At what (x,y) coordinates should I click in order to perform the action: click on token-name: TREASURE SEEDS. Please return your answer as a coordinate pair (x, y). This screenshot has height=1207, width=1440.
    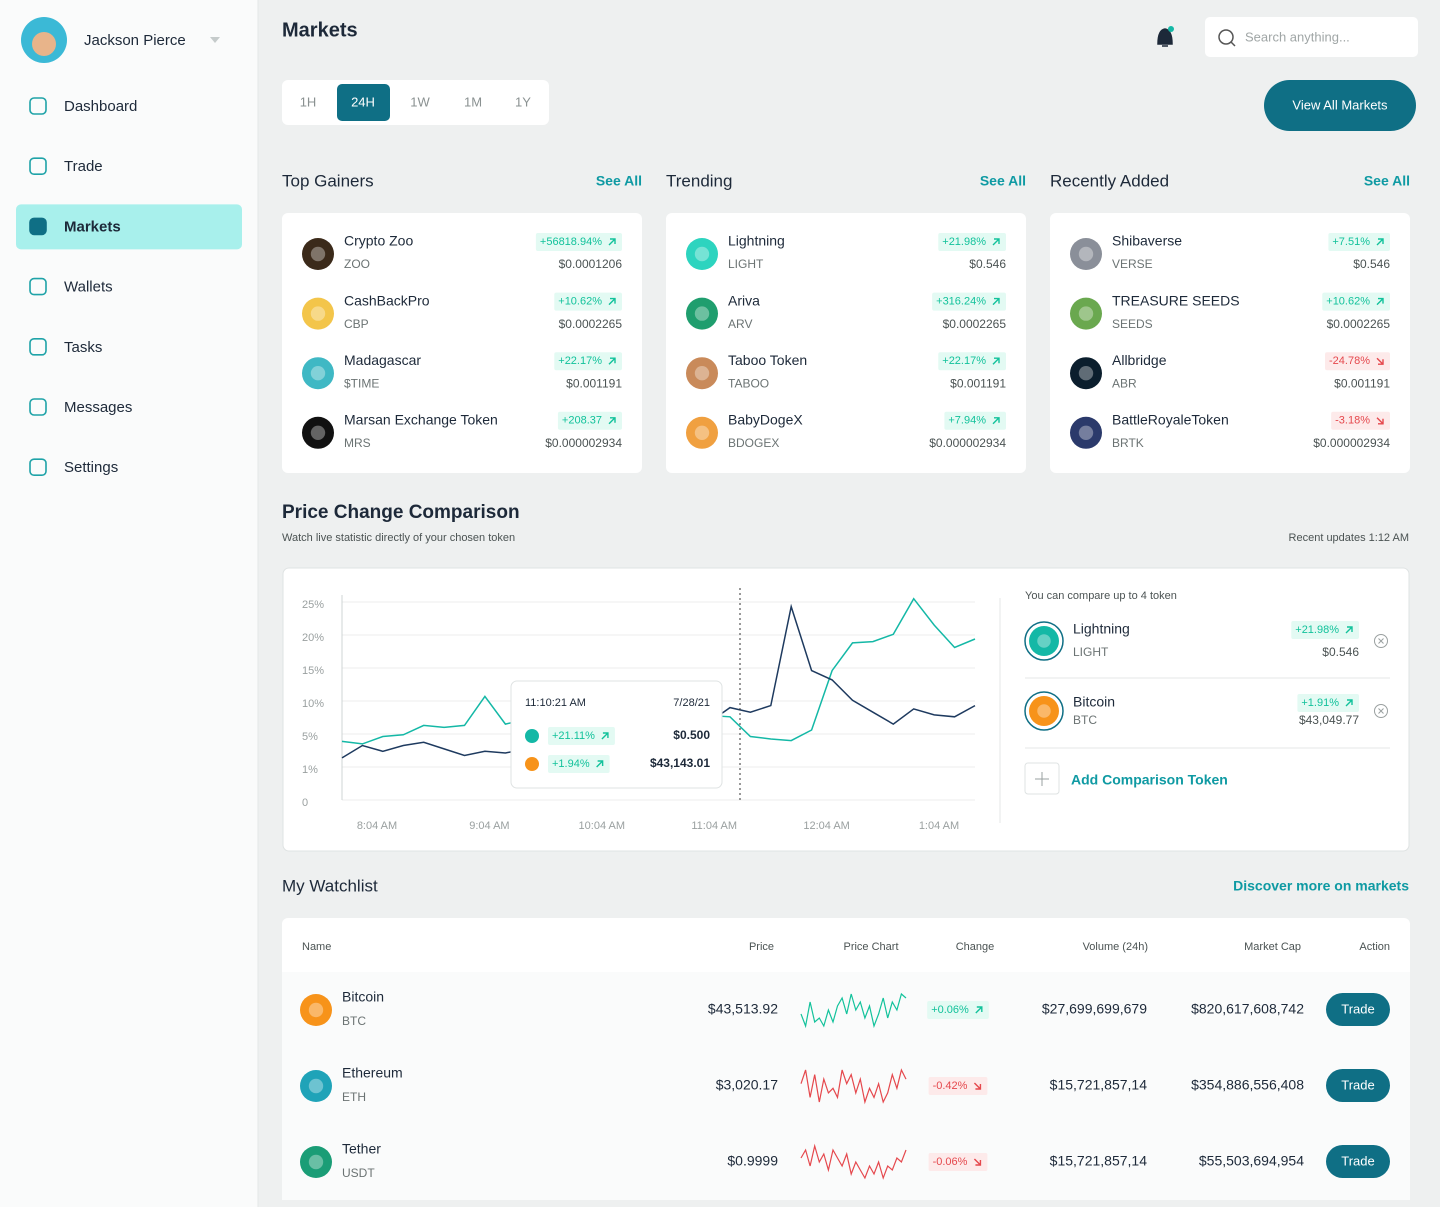
    Looking at the image, I should click on (1176, 300).